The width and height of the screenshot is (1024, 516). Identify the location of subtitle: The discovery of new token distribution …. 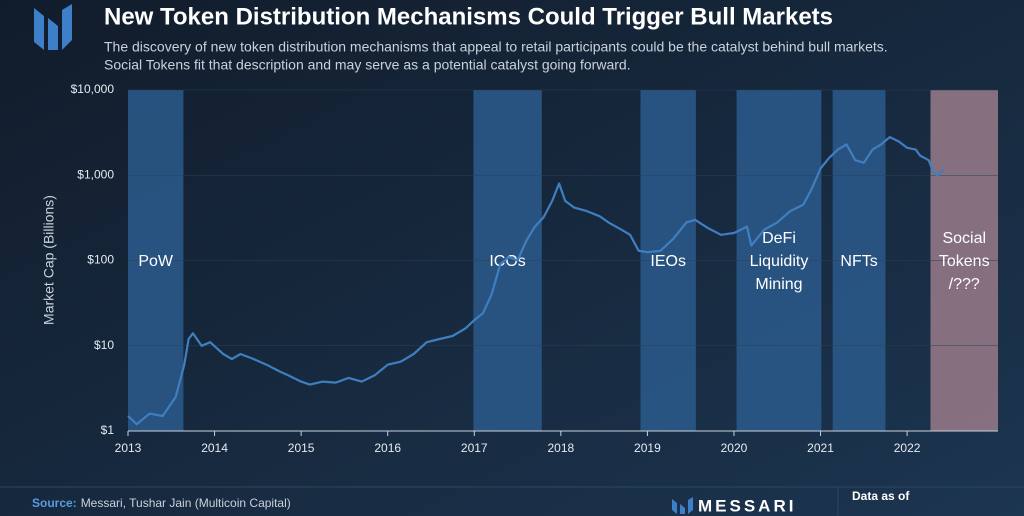
(496, 47).